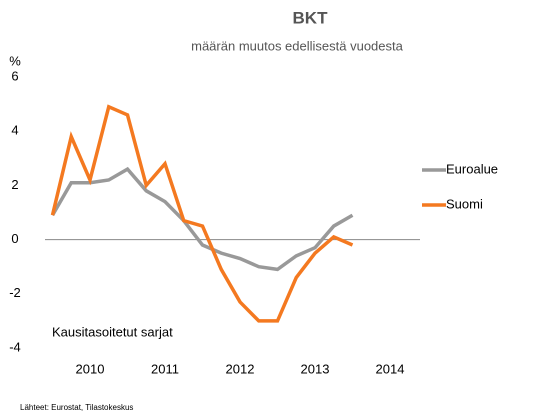 The image size is (551, 417). Describe the element at coordinates (90, 368) in the screenshot. I see `x-tick-label: 2010` at that location.